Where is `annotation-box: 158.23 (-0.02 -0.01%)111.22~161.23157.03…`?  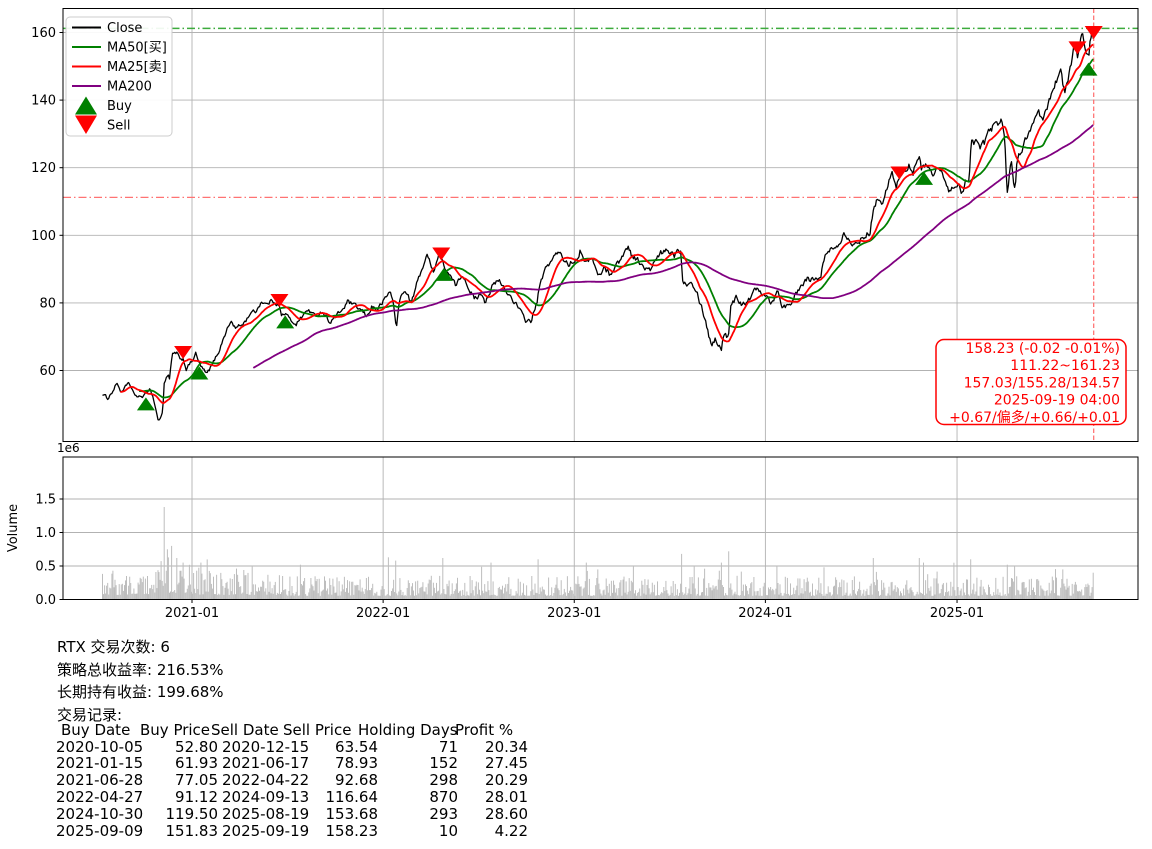 annotation-box: 158.23 (-0.02 -0.01%)111.22~161.23157.03… is located at coordinates (1031, 382).